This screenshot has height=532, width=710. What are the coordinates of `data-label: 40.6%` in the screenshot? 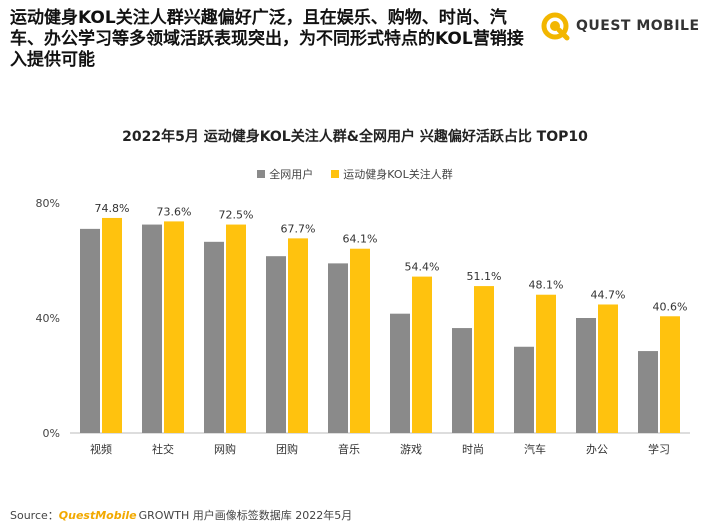 It's located at (670, 306).